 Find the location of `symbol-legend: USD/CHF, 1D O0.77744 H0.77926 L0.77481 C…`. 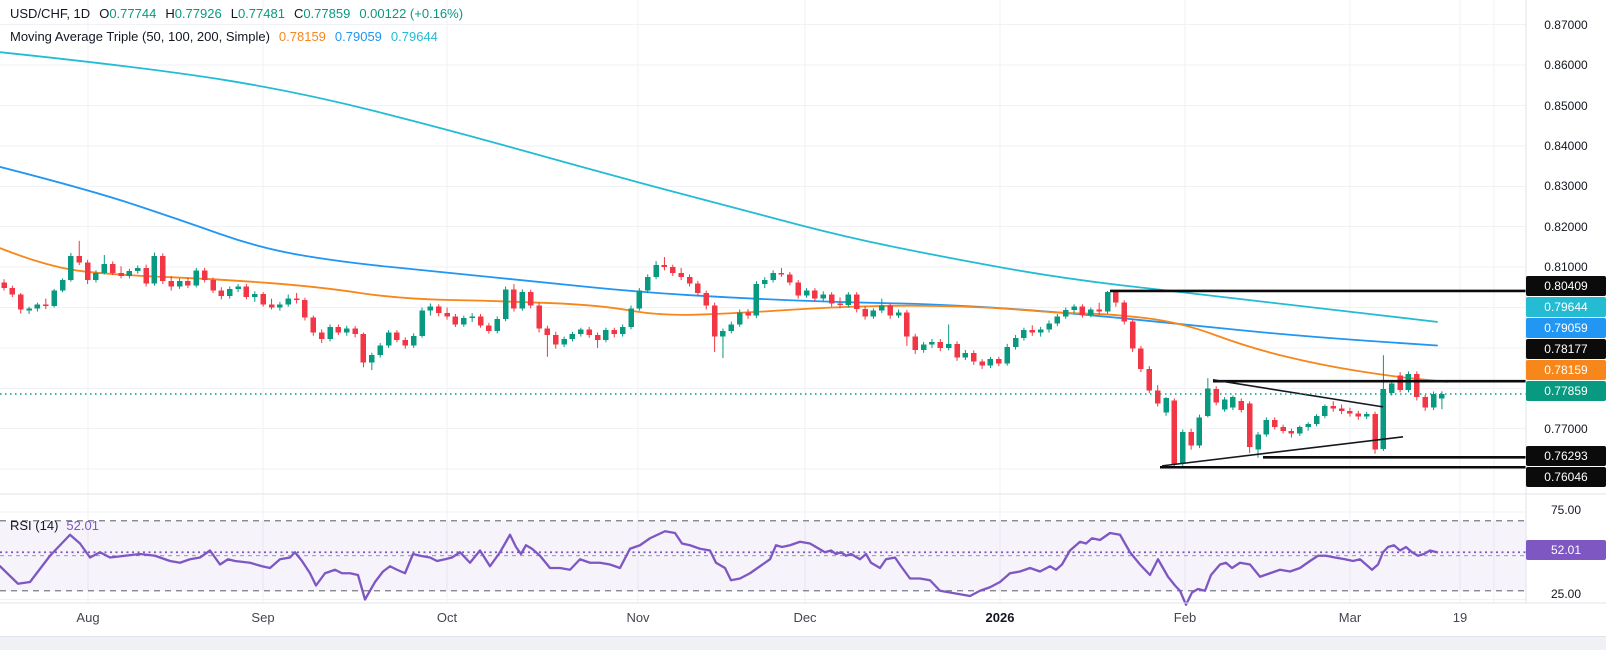

symbol-legend: USD/CHF, 1D O0.77744 H0.77926 L0.77481 C… is located at coordinates (236, 13).